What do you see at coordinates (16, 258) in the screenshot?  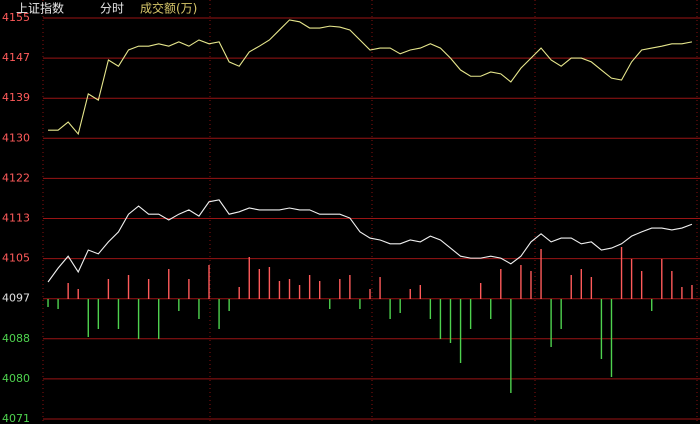 I see `y-tick-label: 4105` at bounding box center [16, 258].